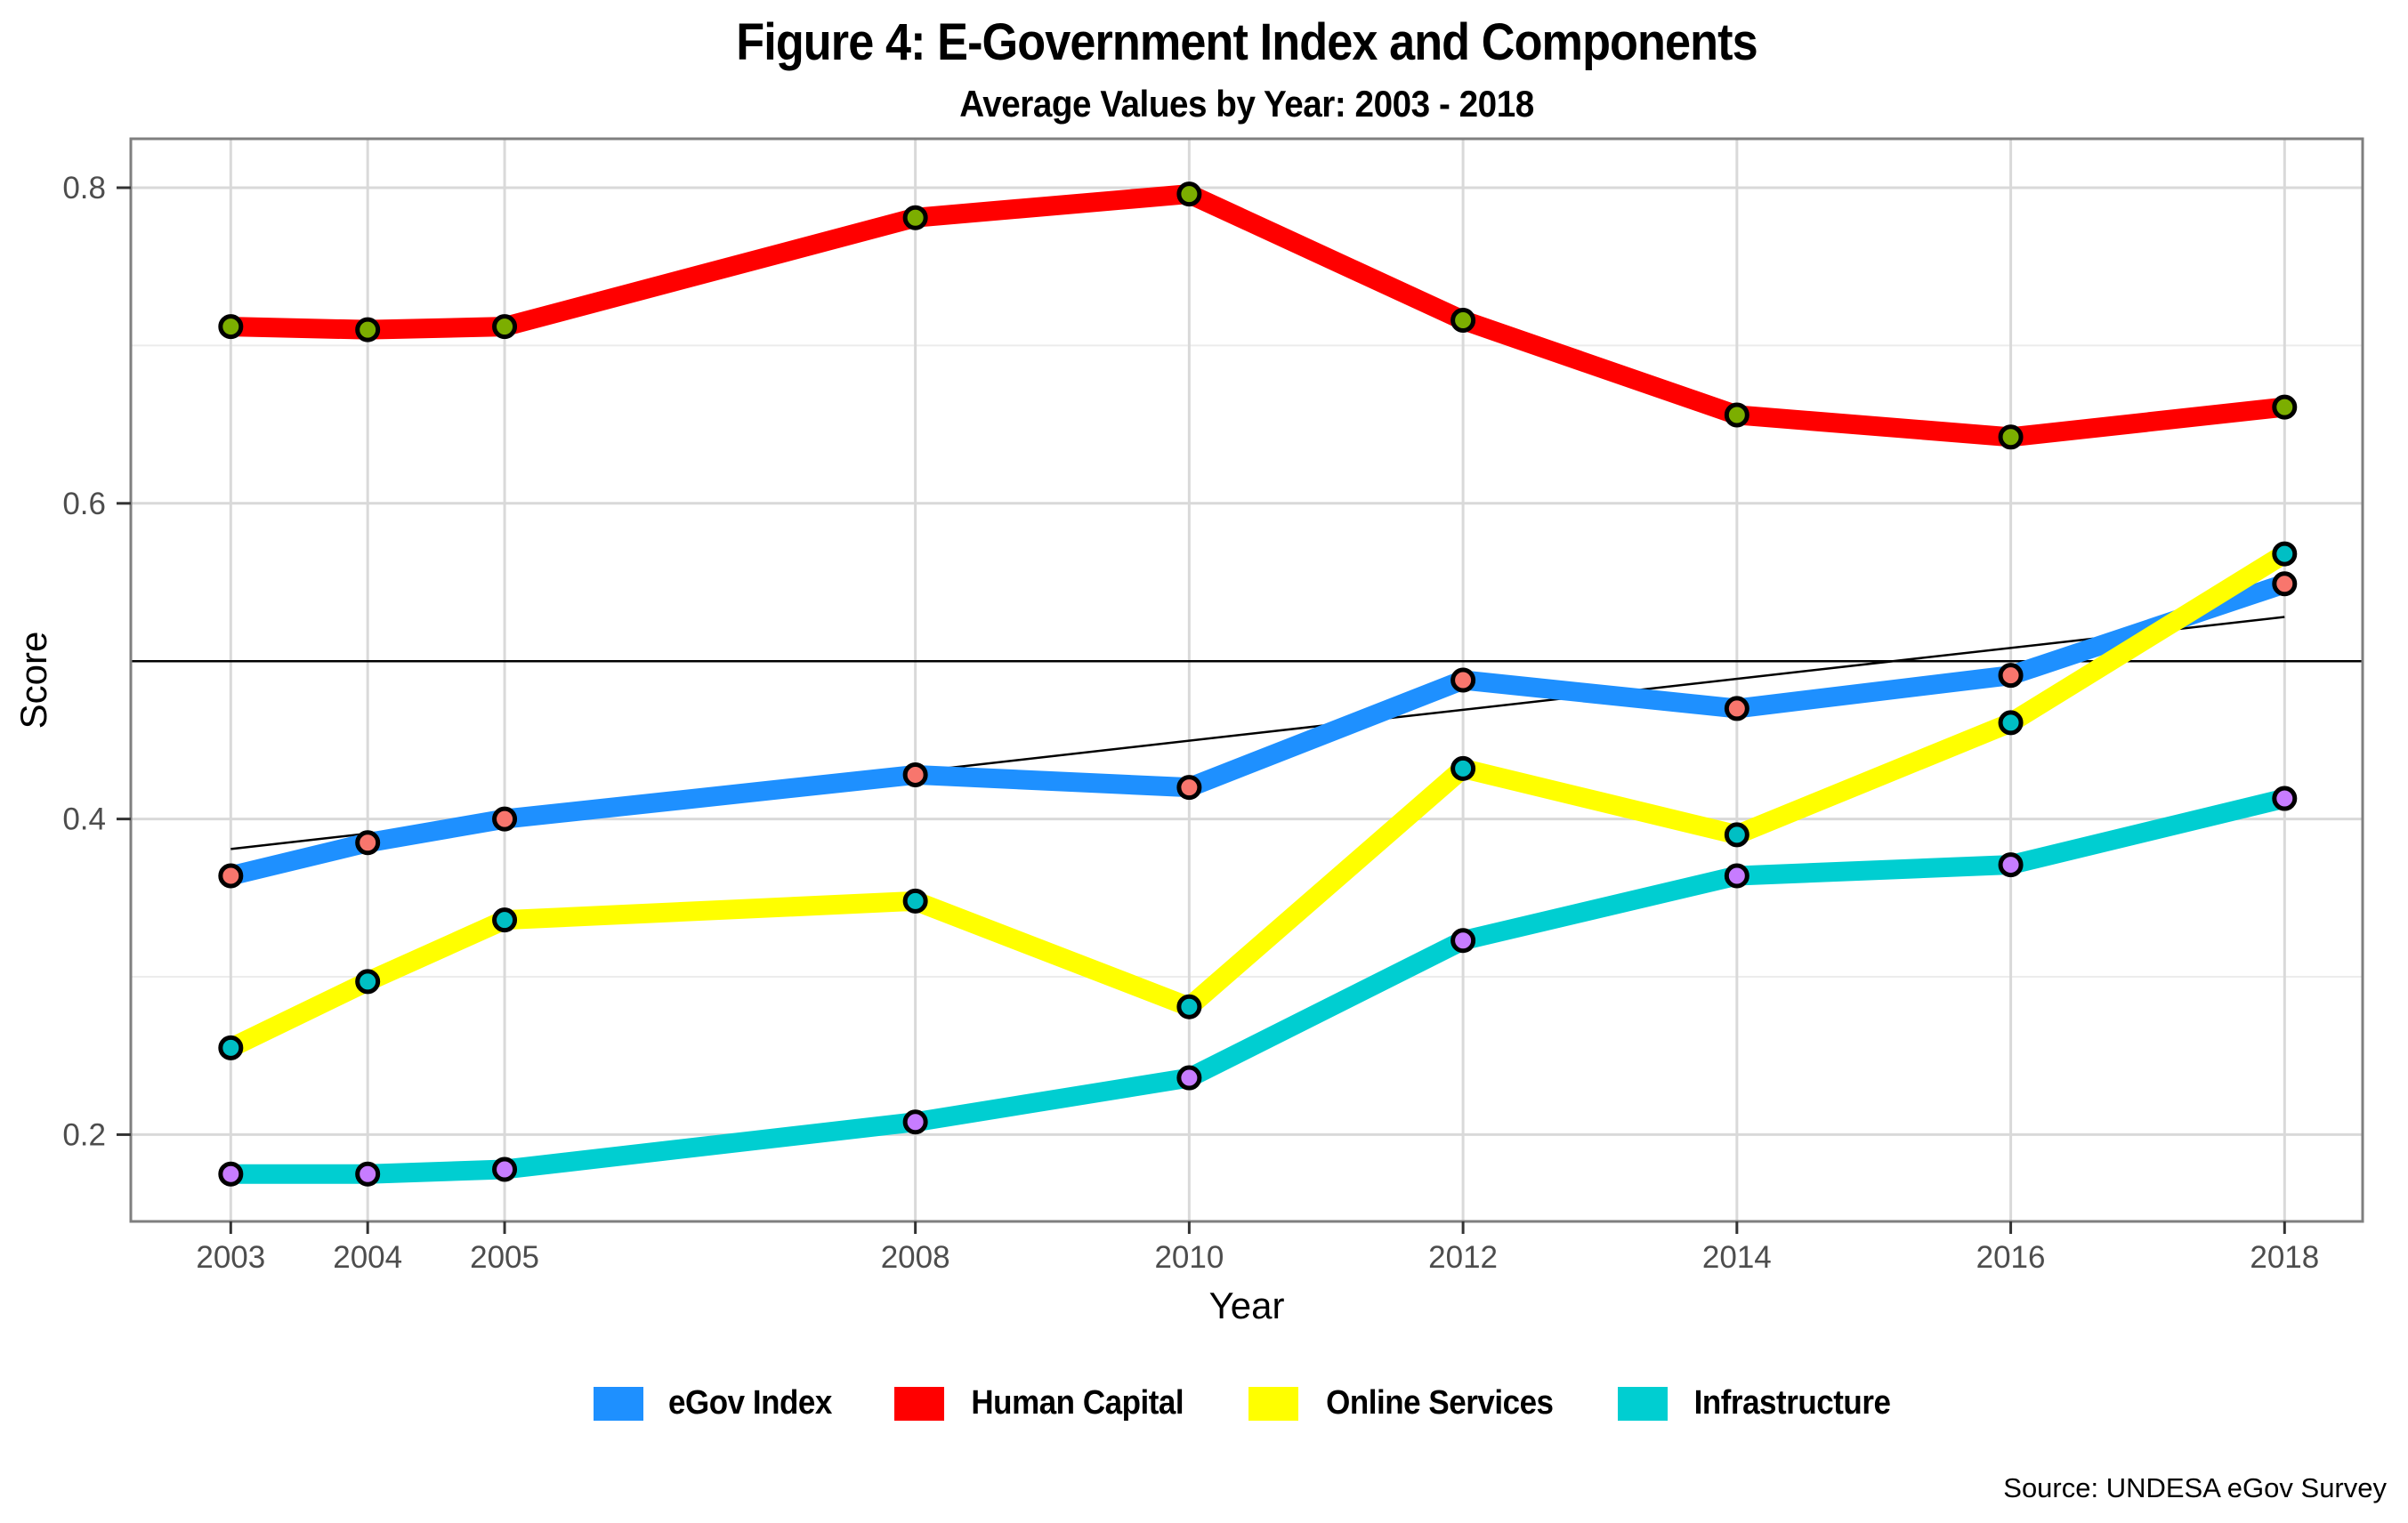 The image size is (2408, 1523). Describe the element at coordinates (1736, 708) in the screenshot. I see `data-point-egov-index-2014` at that location.